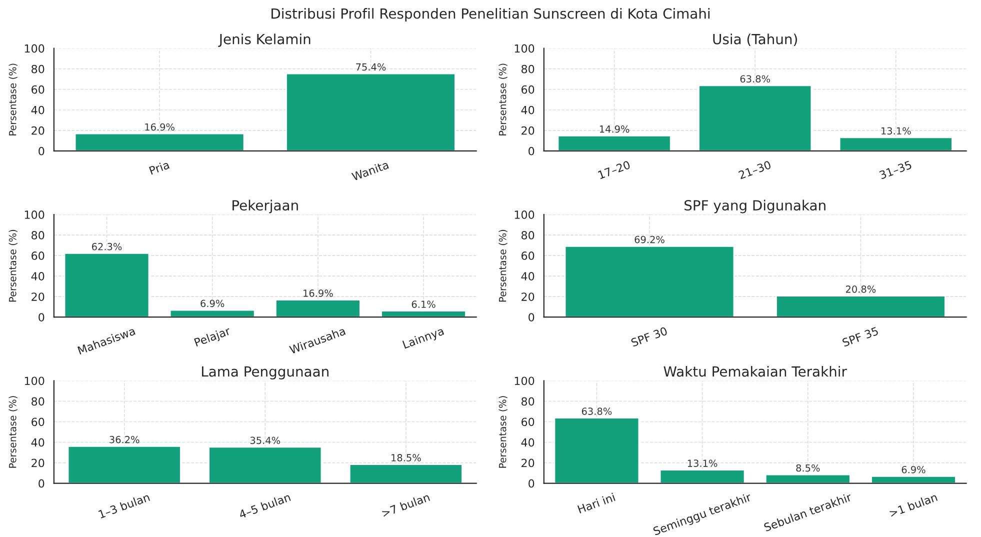 This screenshot has width=981, height=537. What do you see at coordinates (596, 503) in the screenshot?
I see `x-tick-label: Hari ini` at bounding box center [596, 503].